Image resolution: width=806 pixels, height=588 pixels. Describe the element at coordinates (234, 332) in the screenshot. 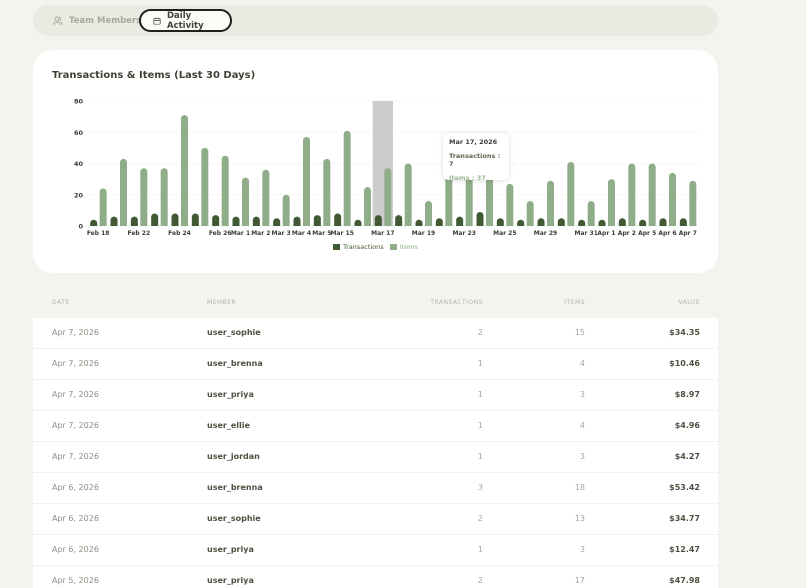

I see `cell-member: user_sophie` at that location.